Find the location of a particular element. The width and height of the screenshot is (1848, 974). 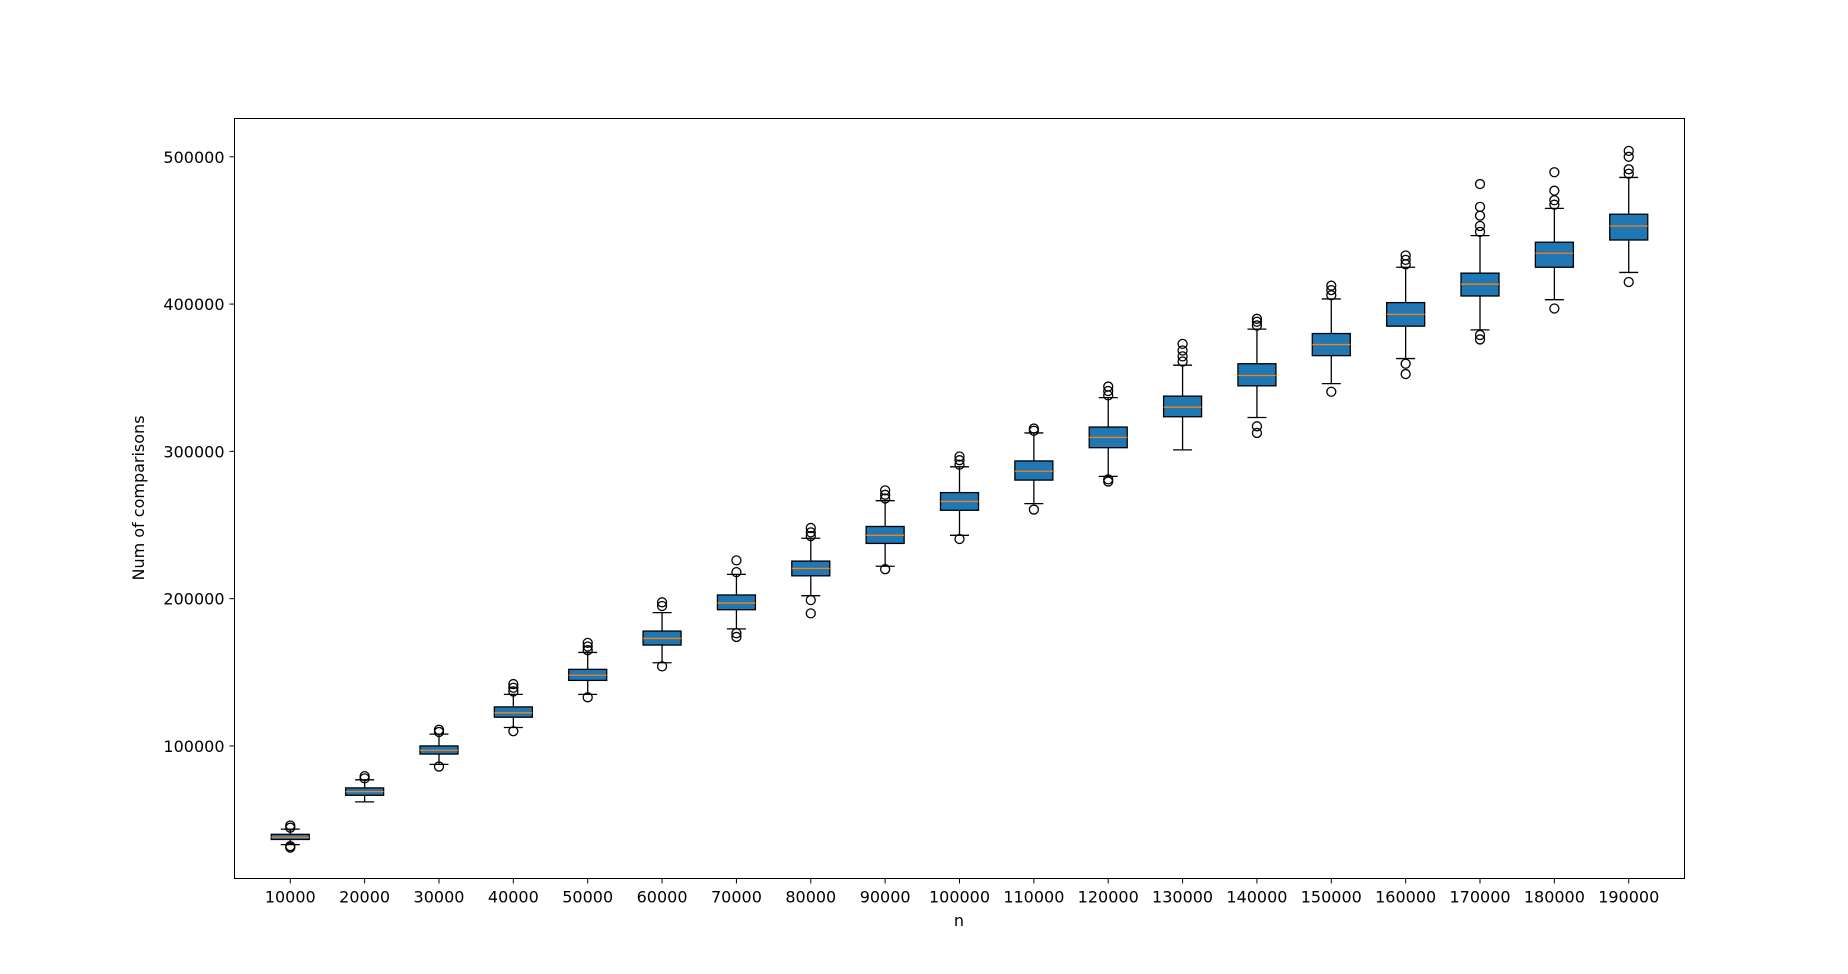

x-tick-label: 80000 is located at coordinates (810, 897).